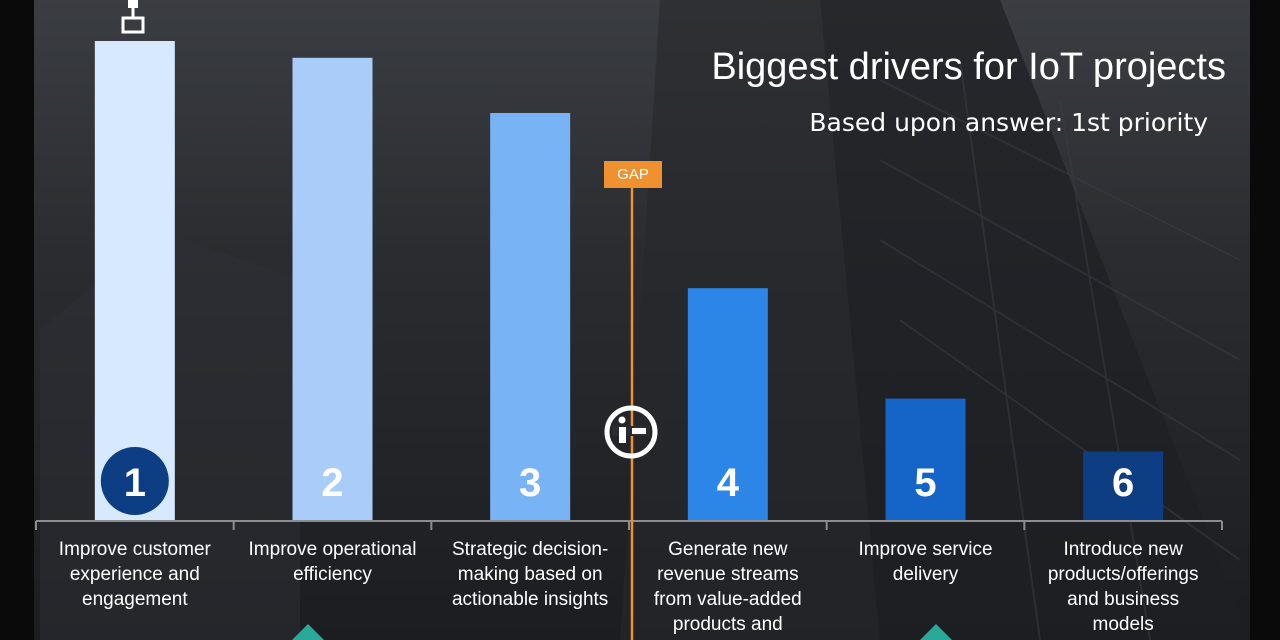  What do you see at coordinates (1123, 624) in the screenshot?
I see `category-label-line: models` at bounding box center [1123, 624].